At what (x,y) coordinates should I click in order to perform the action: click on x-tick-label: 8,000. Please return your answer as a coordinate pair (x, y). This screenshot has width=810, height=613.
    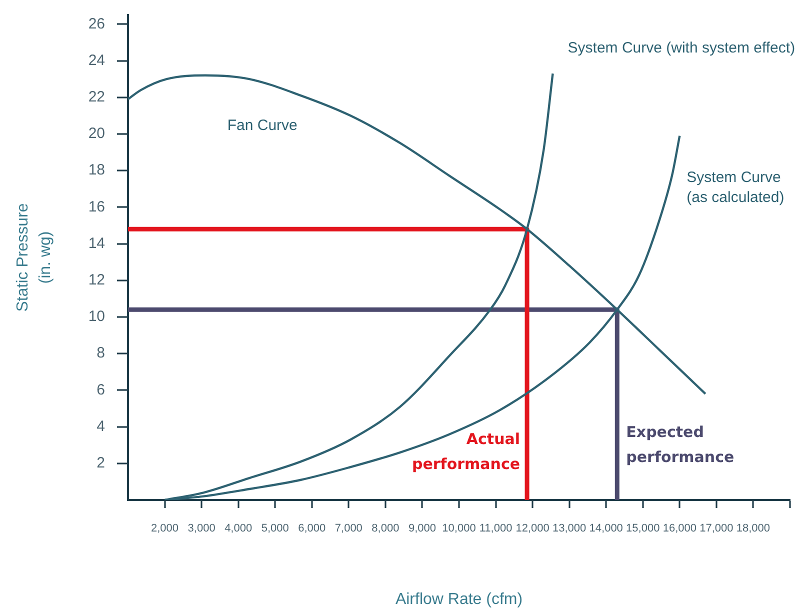
    Looking at the image, I should click on (386, 528).